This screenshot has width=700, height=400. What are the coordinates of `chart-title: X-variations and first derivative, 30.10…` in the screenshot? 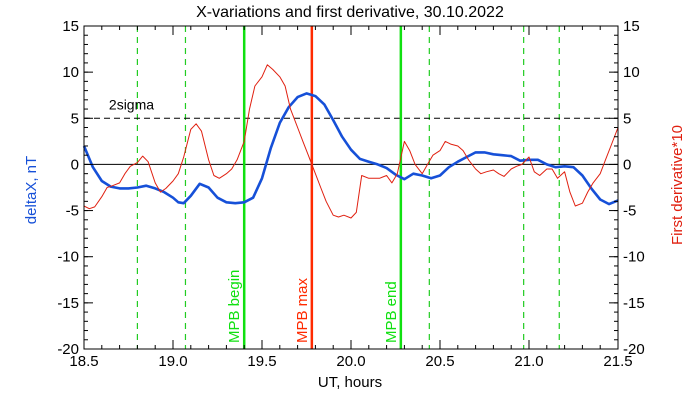 It's located at (350, 12).